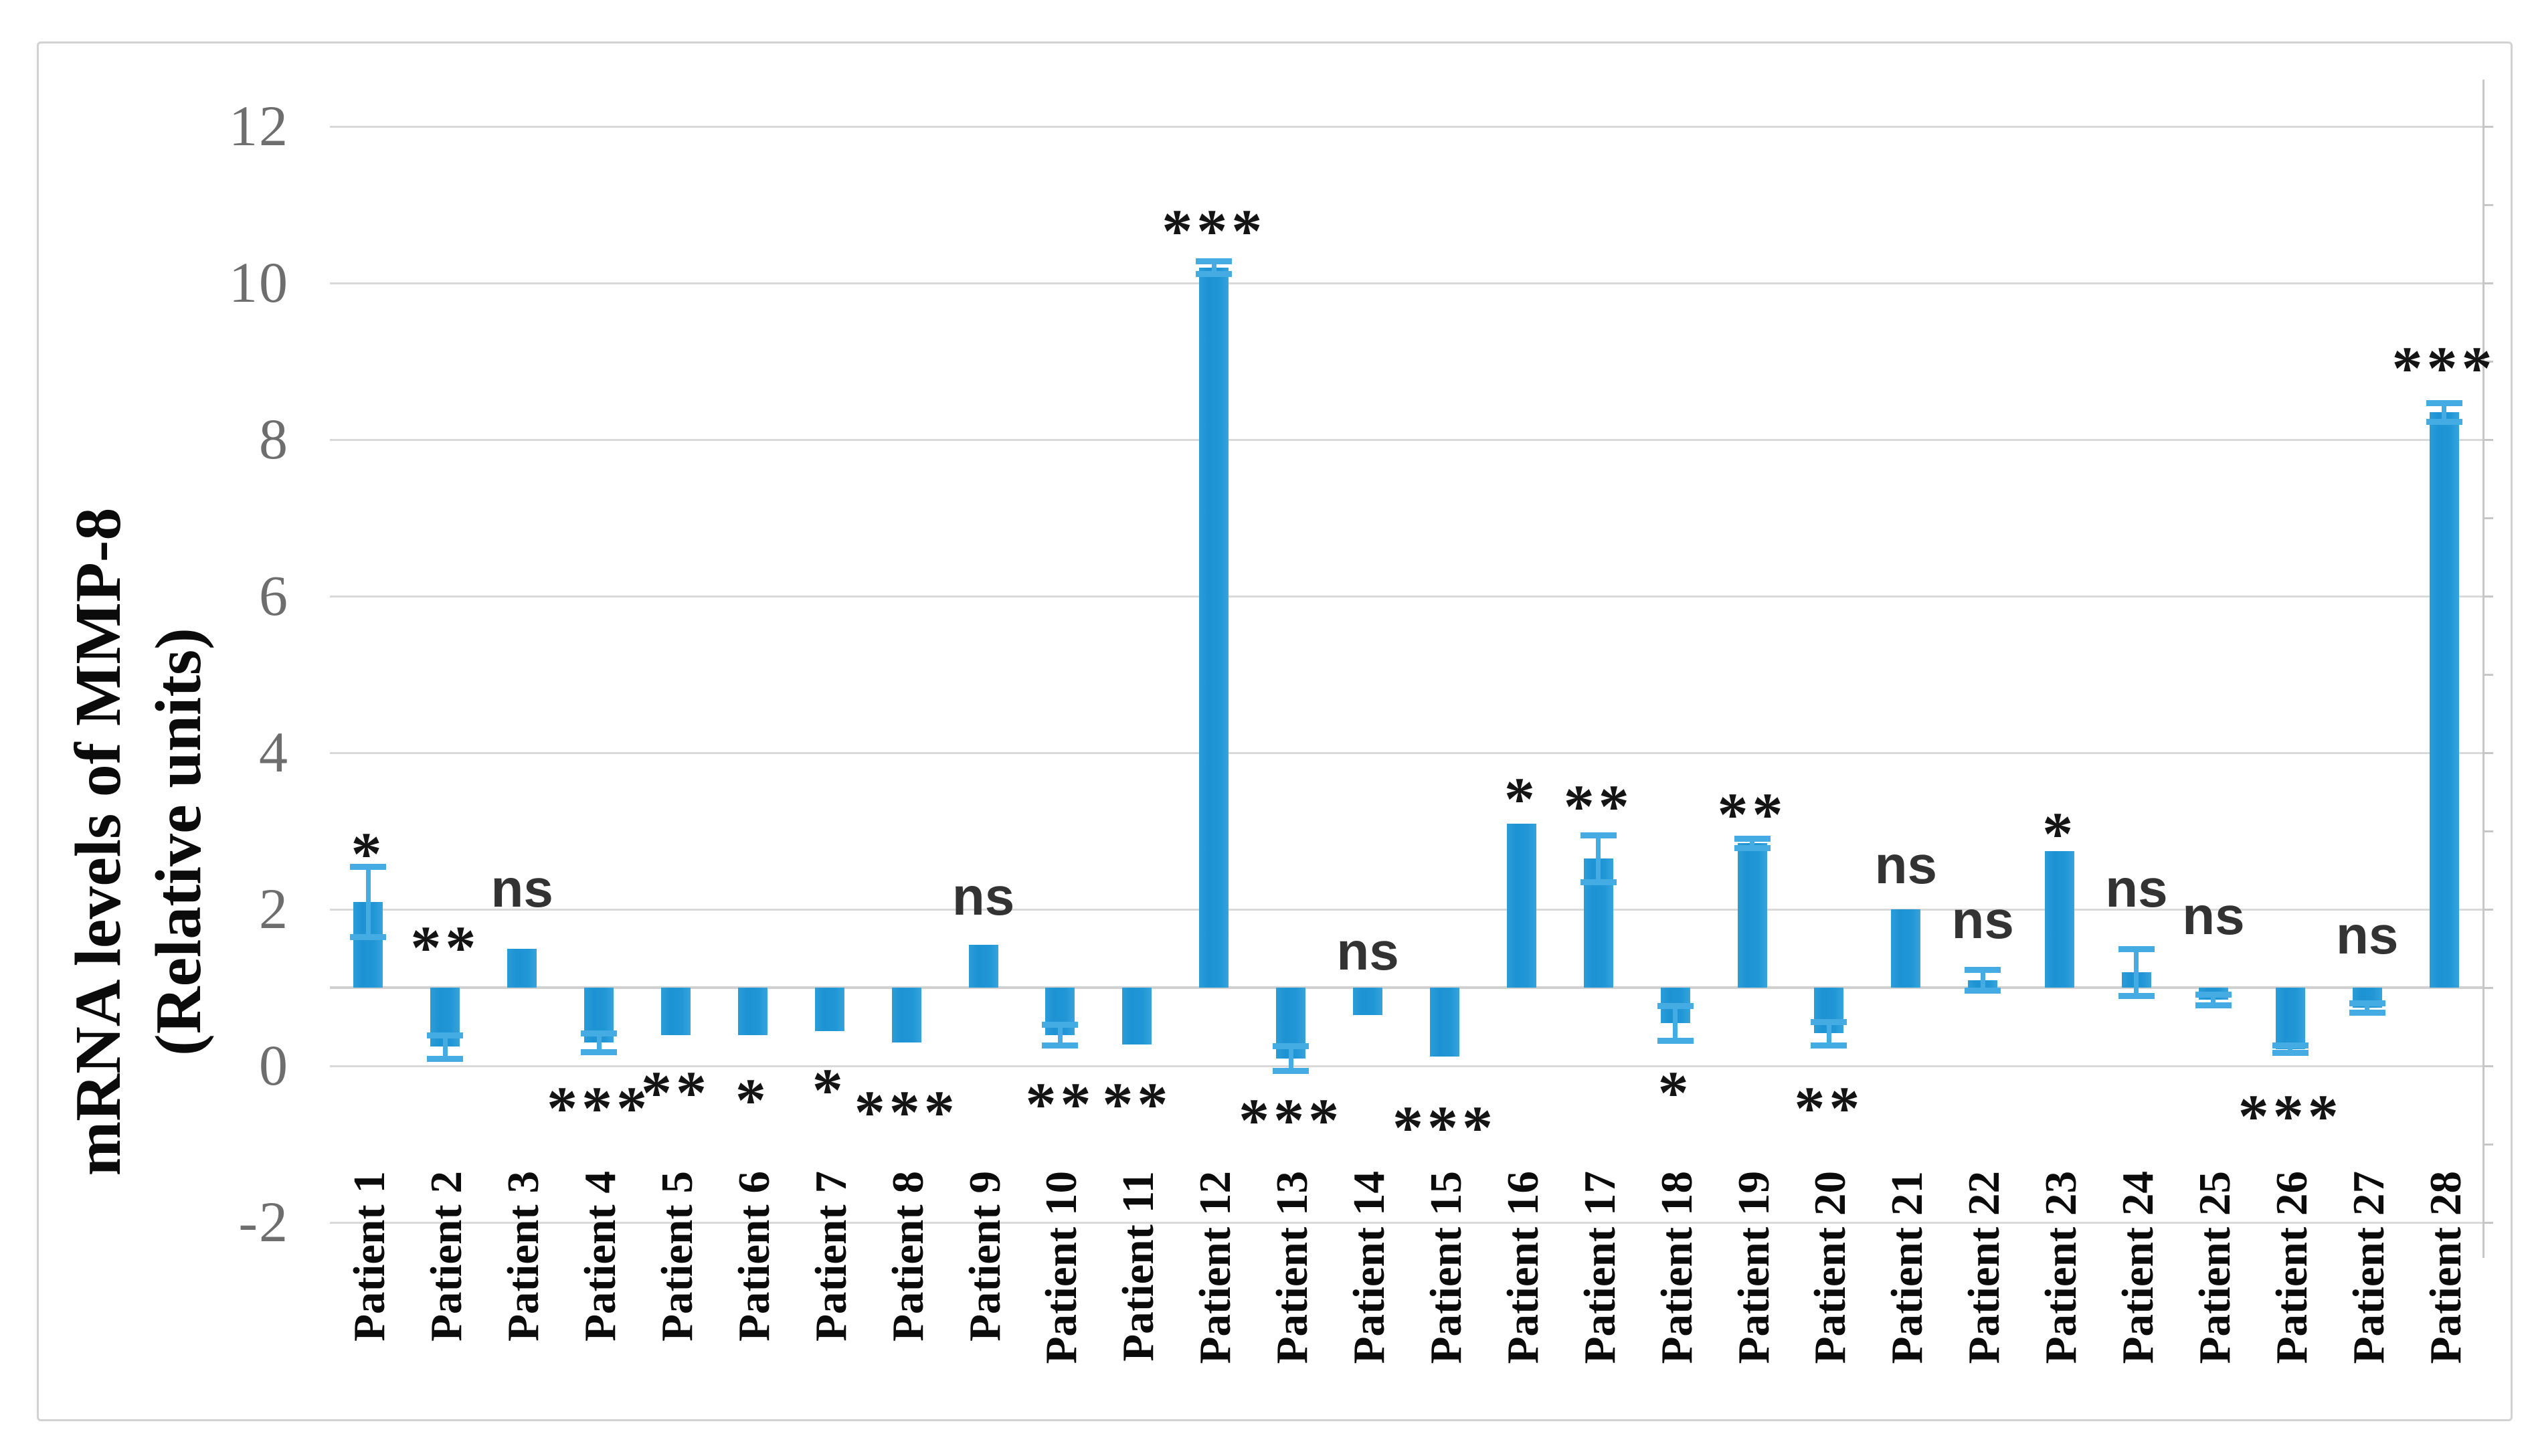 The height and width of the screenshot is (1456, 2532). I want to click on significance-patient-3: ns, so click(521, 888).